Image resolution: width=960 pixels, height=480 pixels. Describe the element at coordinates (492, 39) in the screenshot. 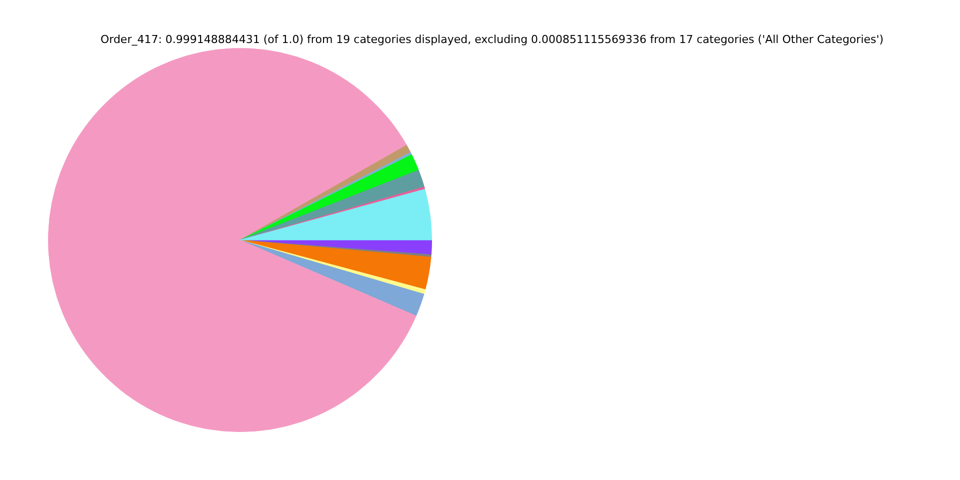

I see `text: Order_417: 0.999148884431 (of 1.0) from 19 categories displayed, excluding 0.000851115569336 from 17 categories ('All Other Categories')` at that location.